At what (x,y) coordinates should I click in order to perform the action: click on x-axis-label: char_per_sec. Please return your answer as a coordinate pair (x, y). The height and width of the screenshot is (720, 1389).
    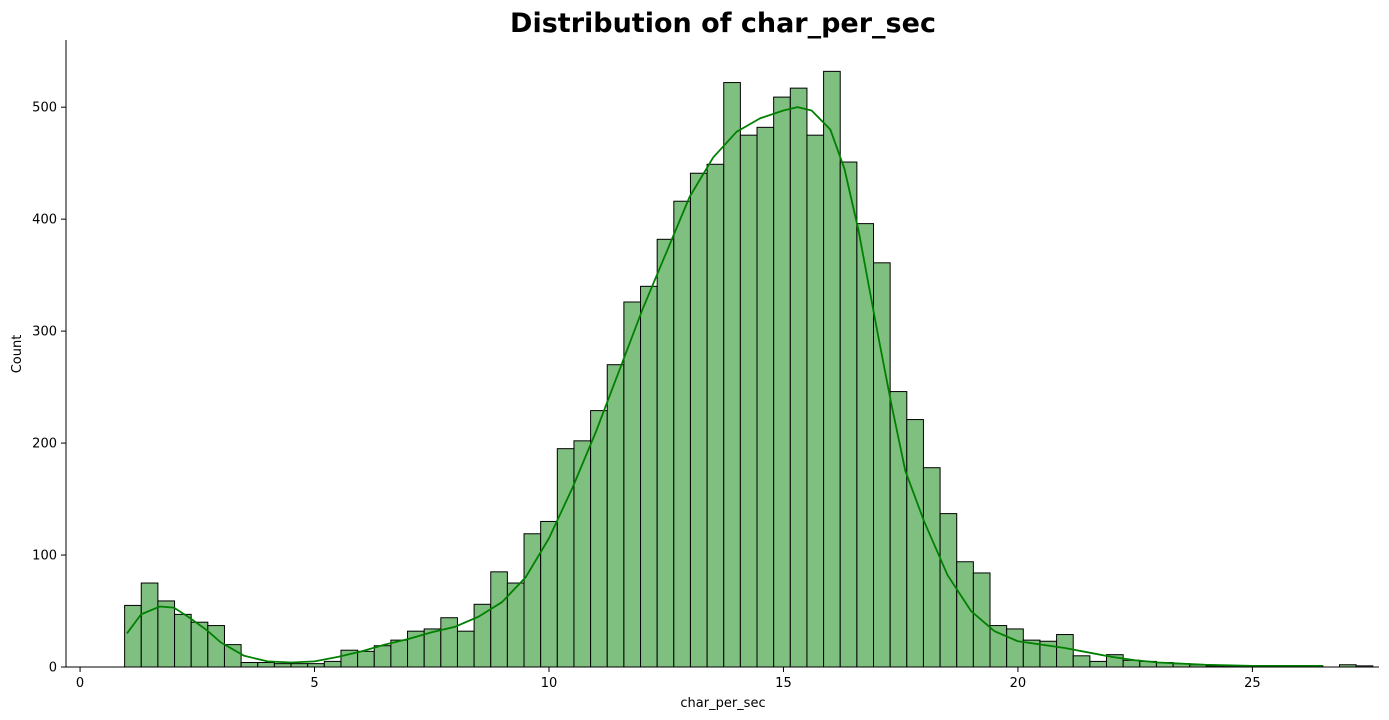
    Looking at the image, I should click on (722, 703).